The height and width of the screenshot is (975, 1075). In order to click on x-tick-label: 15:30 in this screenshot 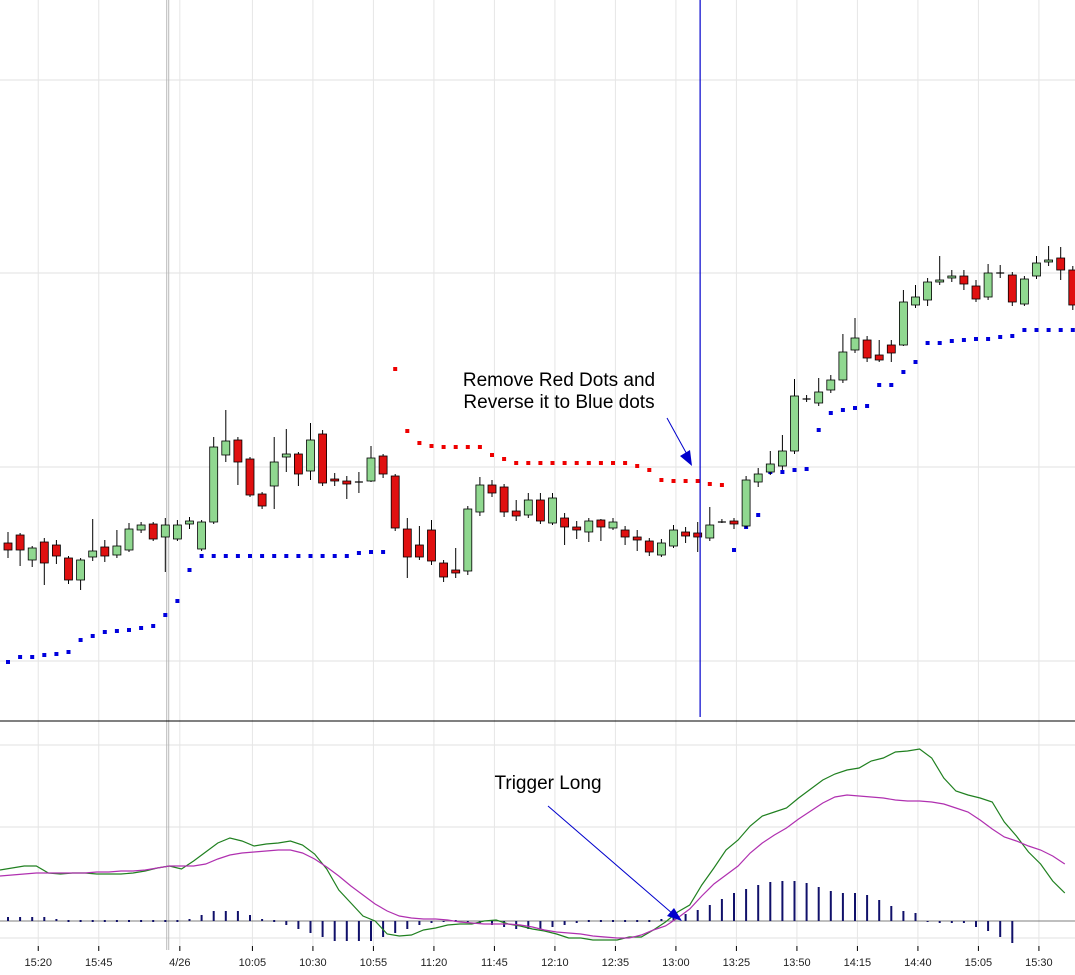, I will do `click(1039, 963)`.